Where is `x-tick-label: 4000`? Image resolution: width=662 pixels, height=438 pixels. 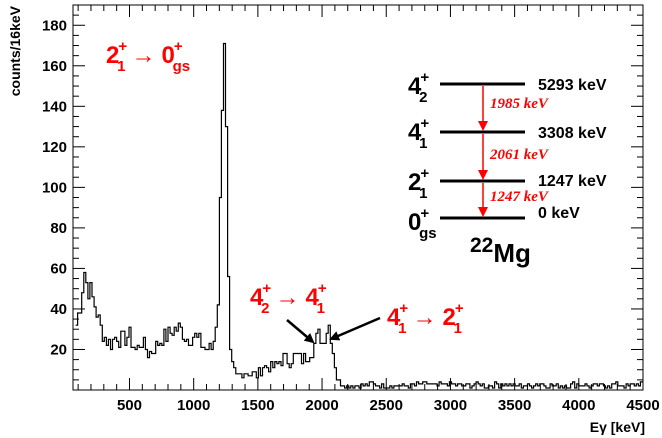 x-tick-label: 4000 is located at coordinates (578, 405).